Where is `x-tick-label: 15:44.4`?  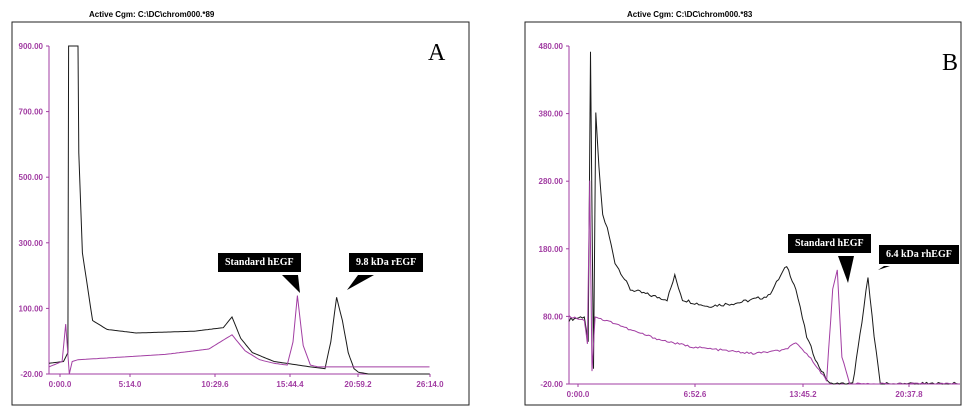
x-tick-label: 15:44.4 is located at coordinates (290, 384).